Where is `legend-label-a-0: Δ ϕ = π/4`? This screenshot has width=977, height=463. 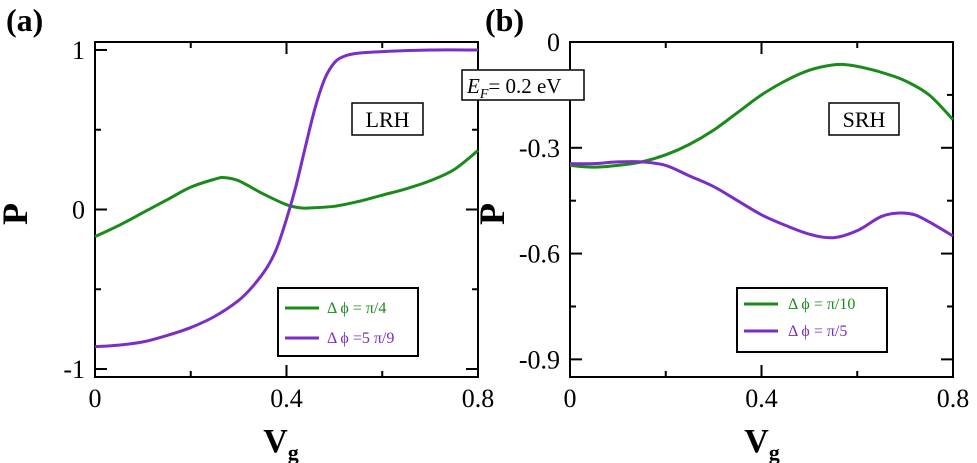
legend-label-a-0: Δ ϕ = π/4 is located at coordinates (356, 308).